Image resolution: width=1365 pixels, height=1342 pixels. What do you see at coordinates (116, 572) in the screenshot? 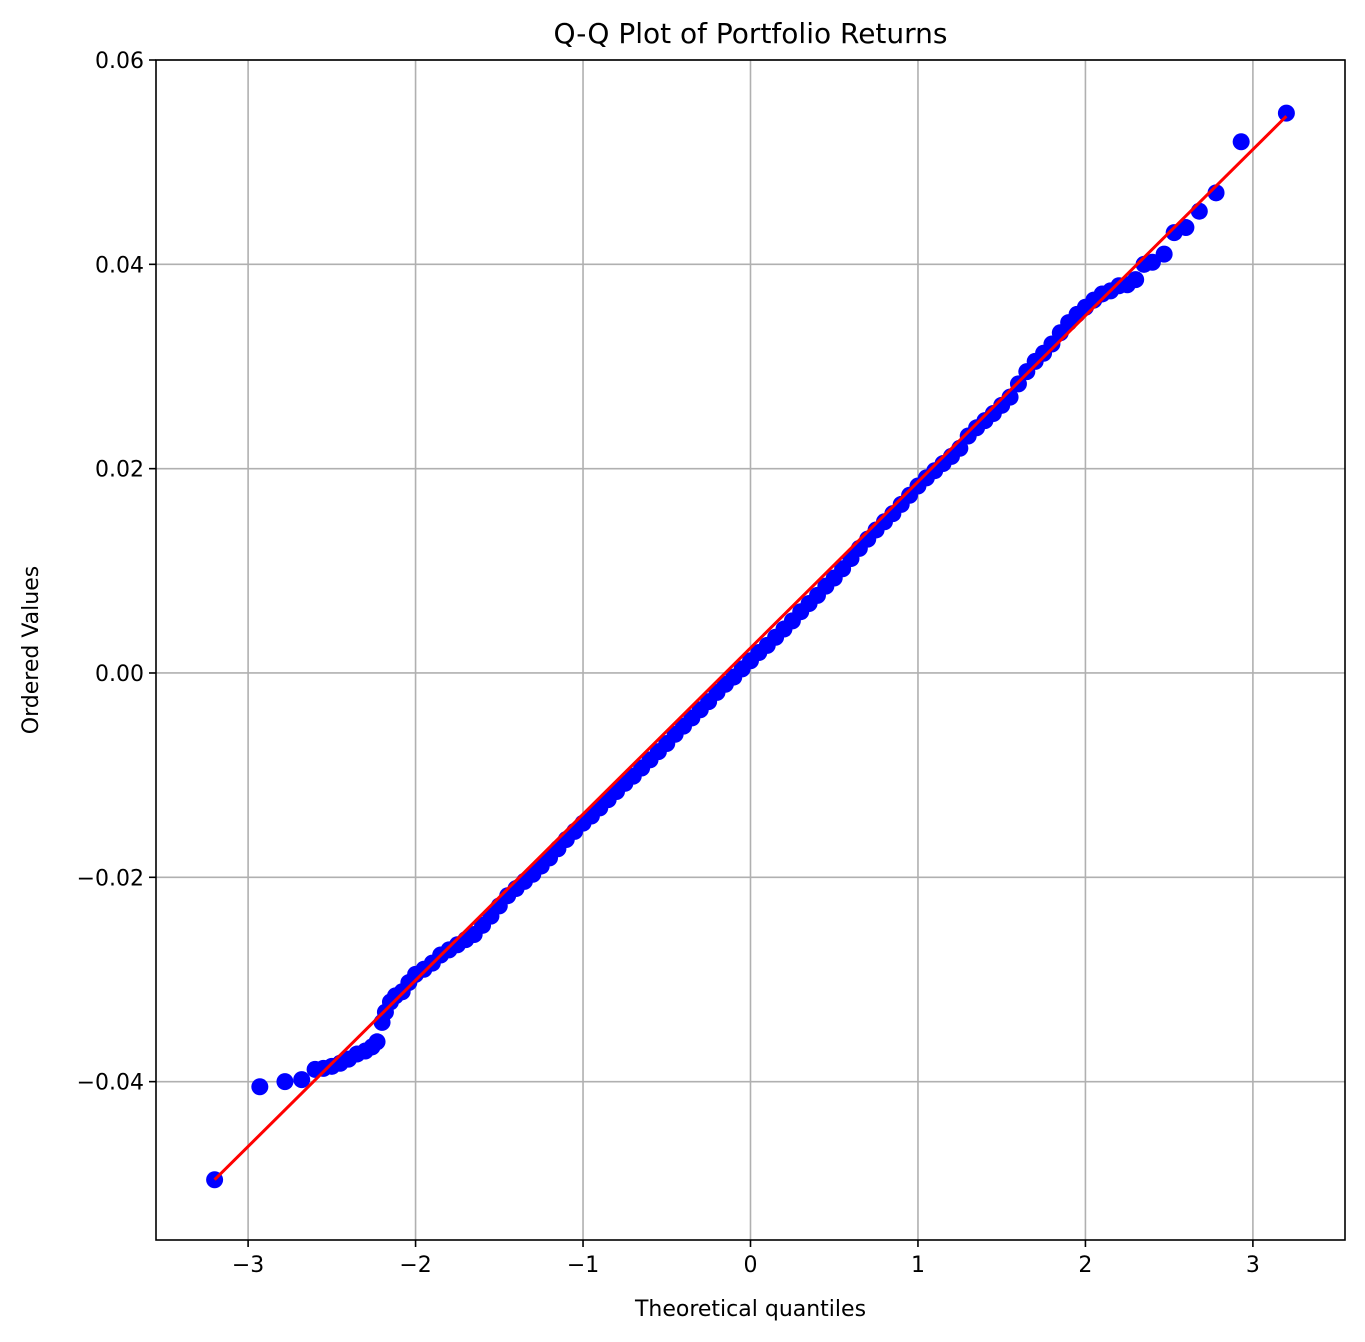
I see `y-axis-ticks: −0.04 −0.02 0.00 0.02 0.04 0.06` at bounding box center [116, 572].